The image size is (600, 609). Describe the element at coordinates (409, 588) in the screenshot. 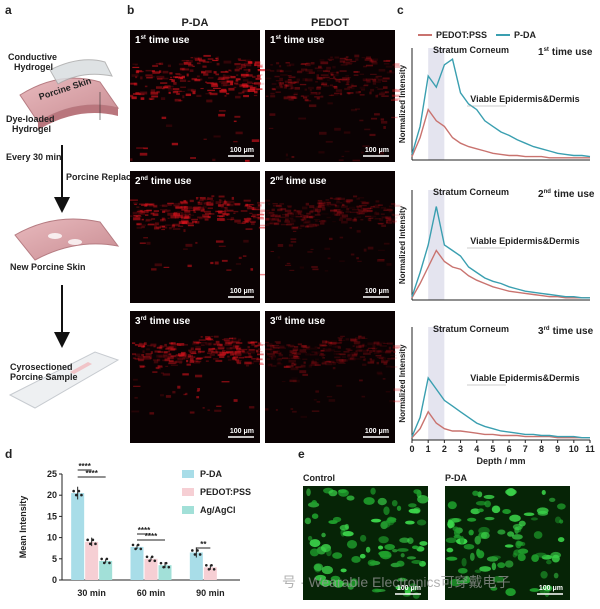

I see `scale-label: 100 μm` at that location.